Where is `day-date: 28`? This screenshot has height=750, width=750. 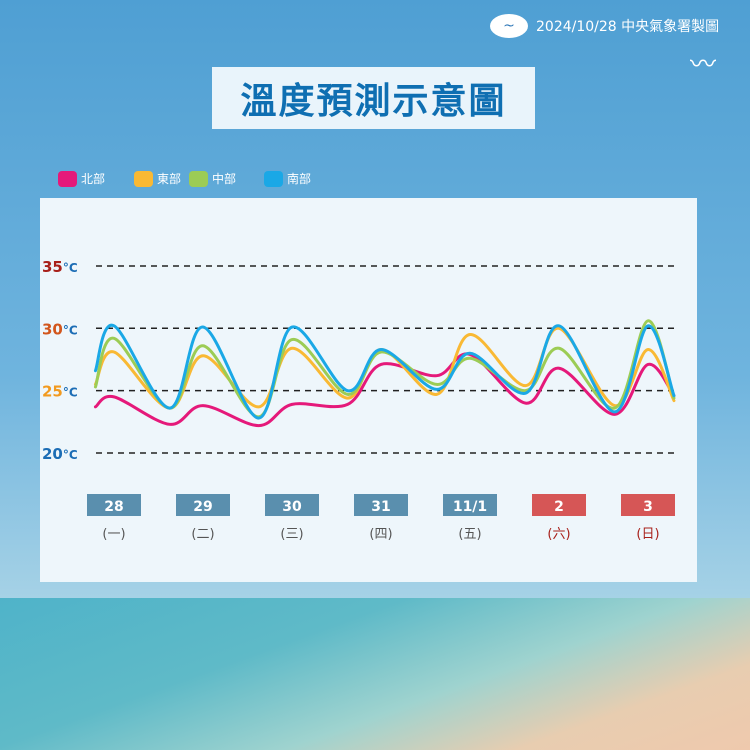
day-date: 28 is located at coordinates (113, 507).